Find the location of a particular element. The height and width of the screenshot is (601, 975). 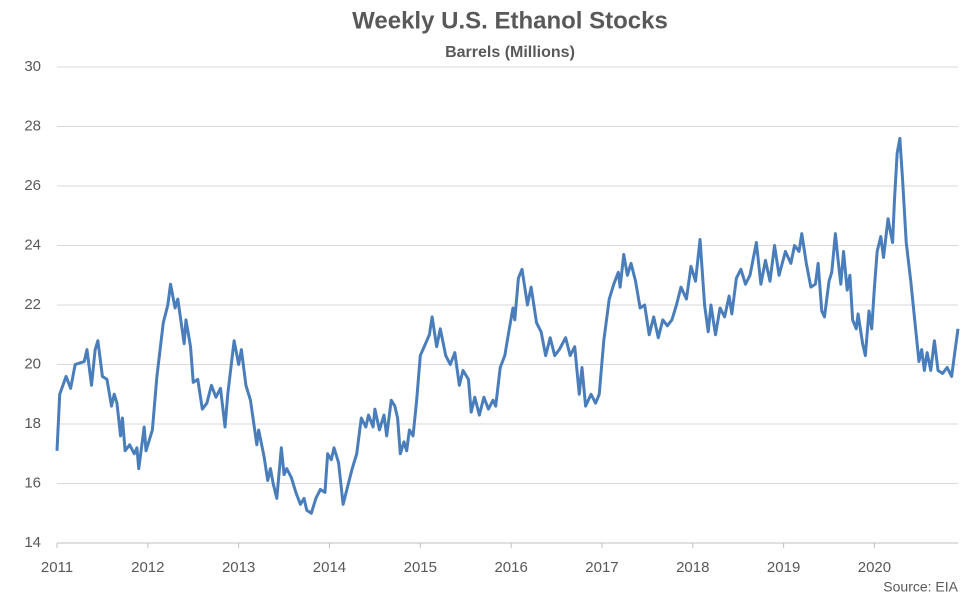

y-tick-label: 26 is located at coordinates (32, 185).